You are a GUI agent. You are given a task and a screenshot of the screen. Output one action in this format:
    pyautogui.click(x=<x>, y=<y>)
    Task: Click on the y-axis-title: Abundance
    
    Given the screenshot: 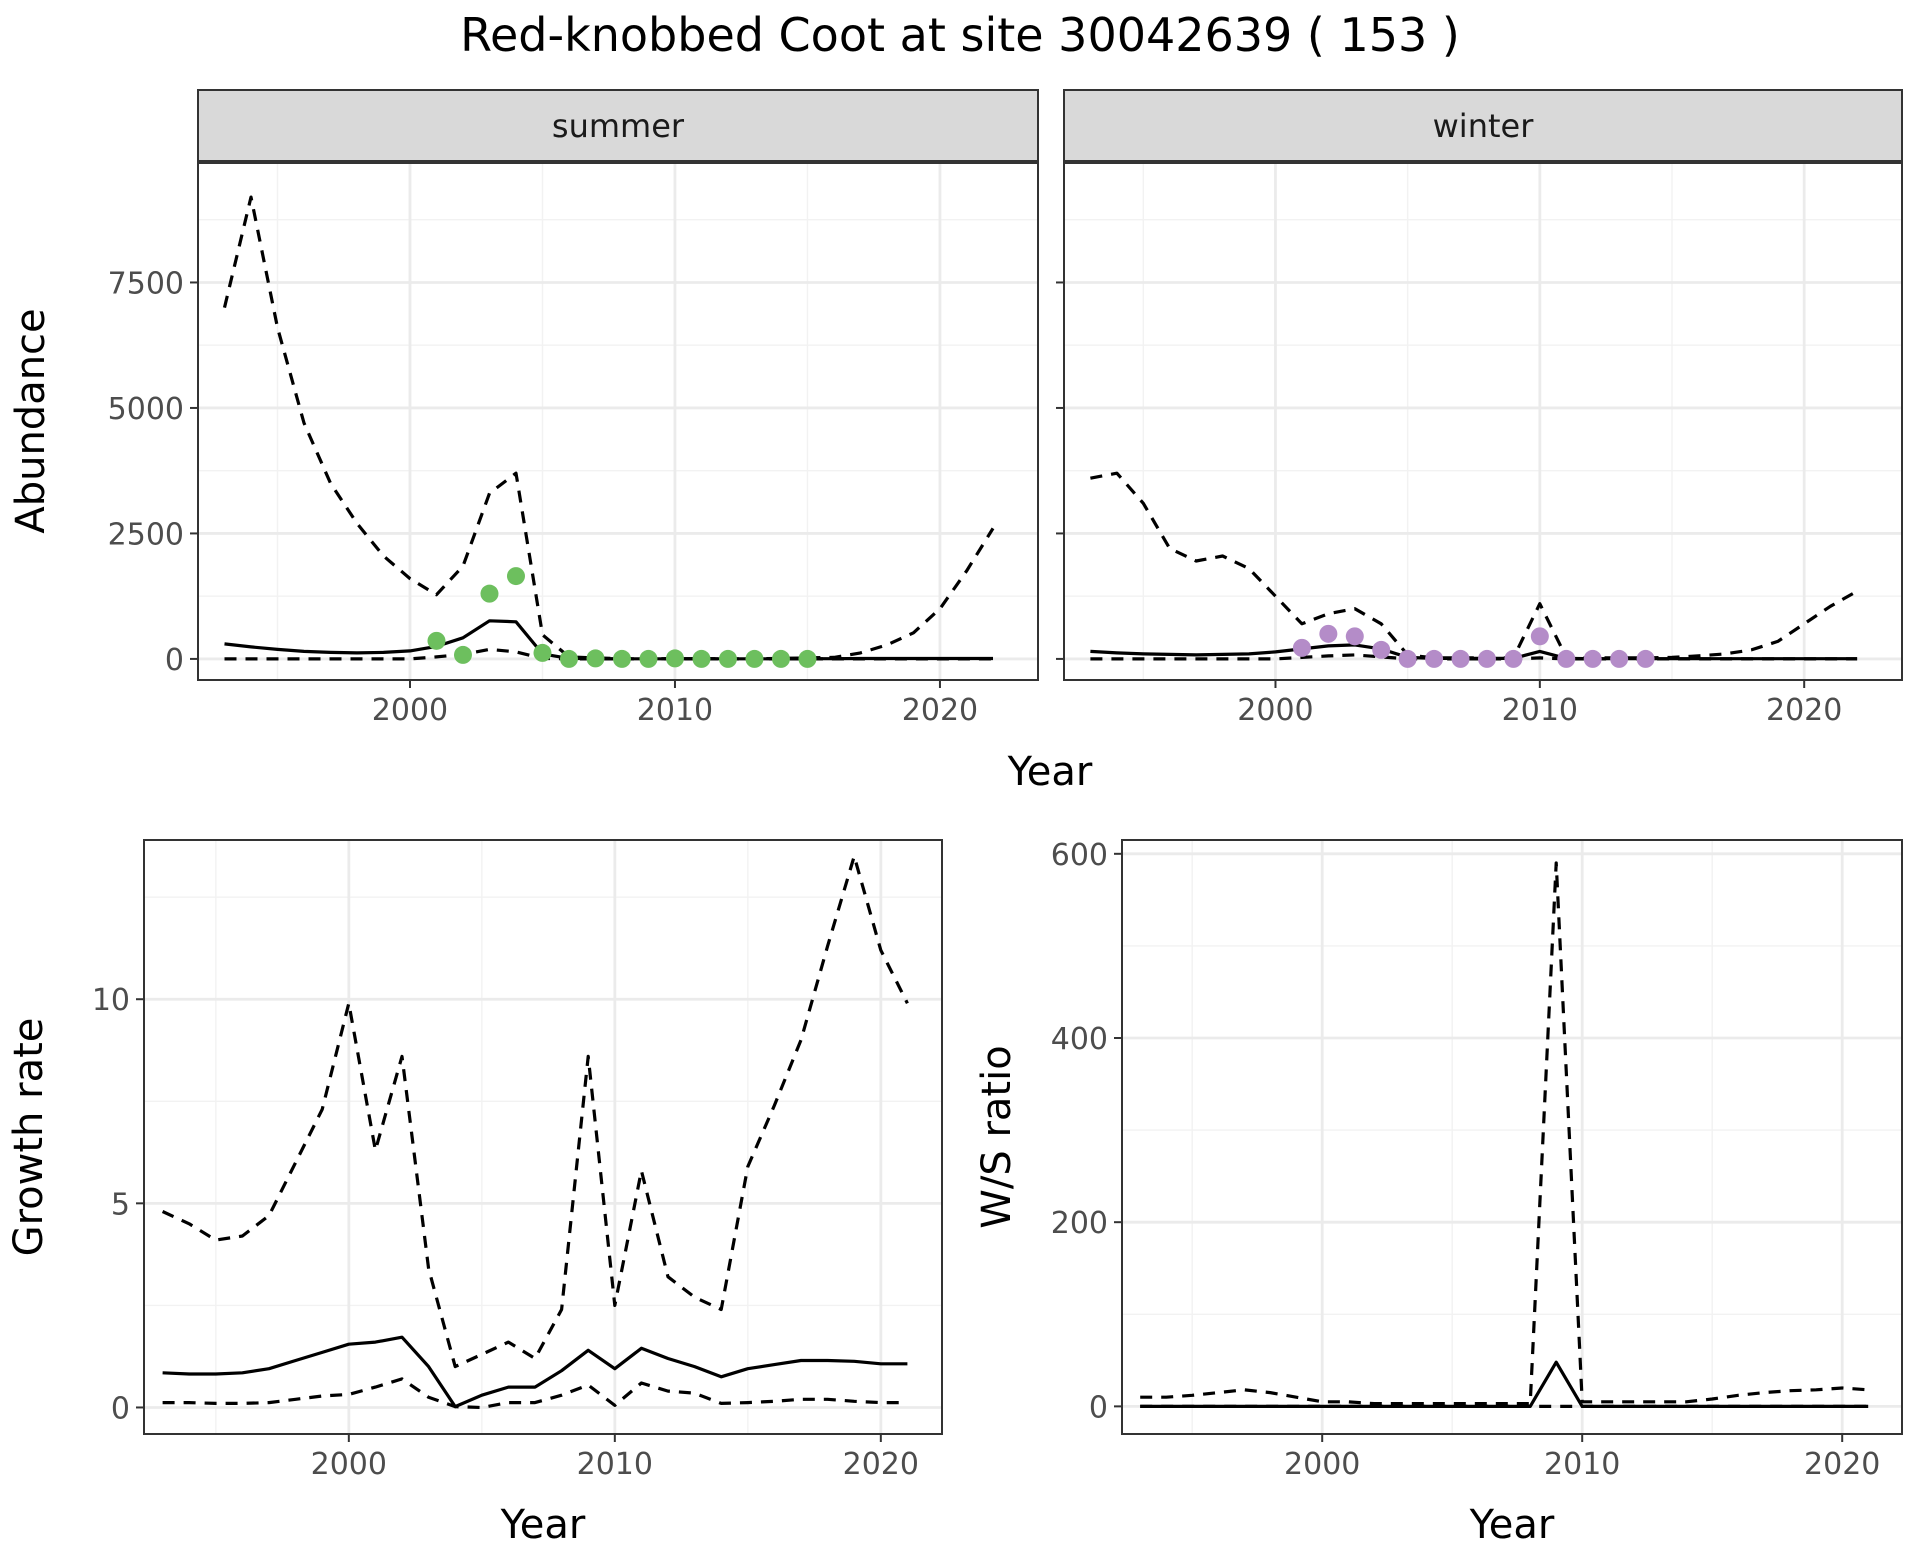 What is the action you would take?
    pyautogui.click(x=31, y=420)
    